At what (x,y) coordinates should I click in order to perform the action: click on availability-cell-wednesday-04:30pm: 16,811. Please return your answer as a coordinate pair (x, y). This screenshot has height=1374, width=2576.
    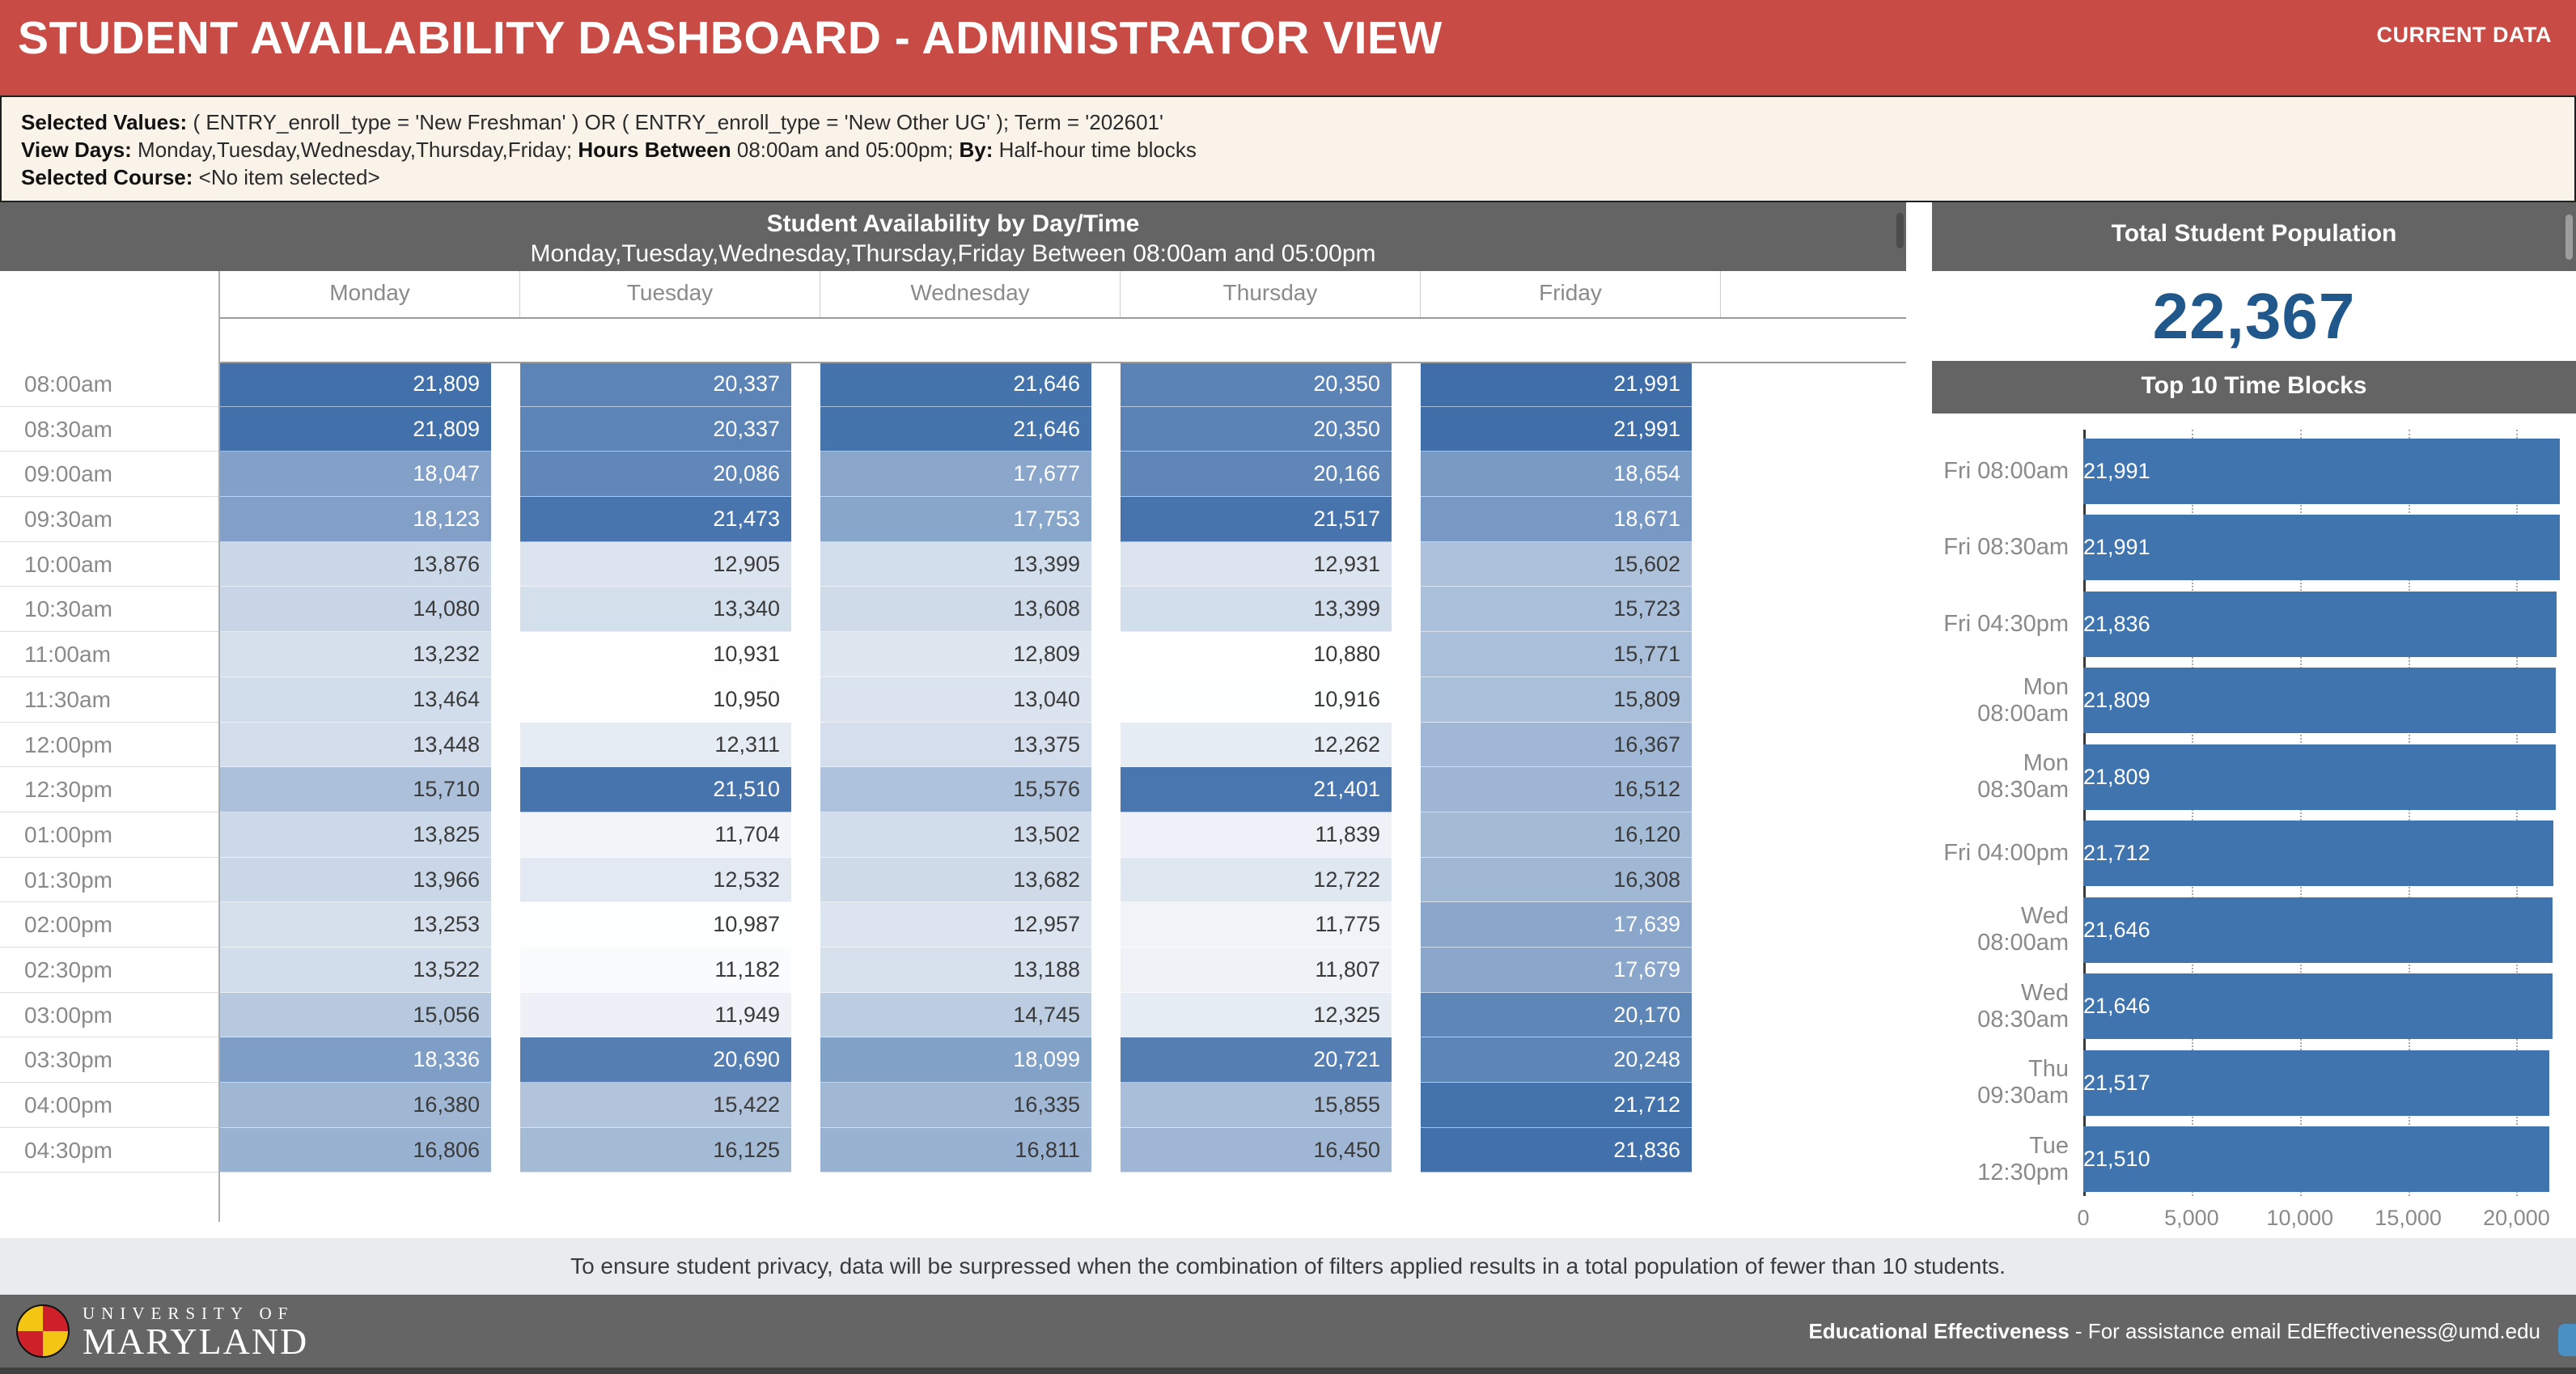
    Looking at the image, I should click on (955, 1150).